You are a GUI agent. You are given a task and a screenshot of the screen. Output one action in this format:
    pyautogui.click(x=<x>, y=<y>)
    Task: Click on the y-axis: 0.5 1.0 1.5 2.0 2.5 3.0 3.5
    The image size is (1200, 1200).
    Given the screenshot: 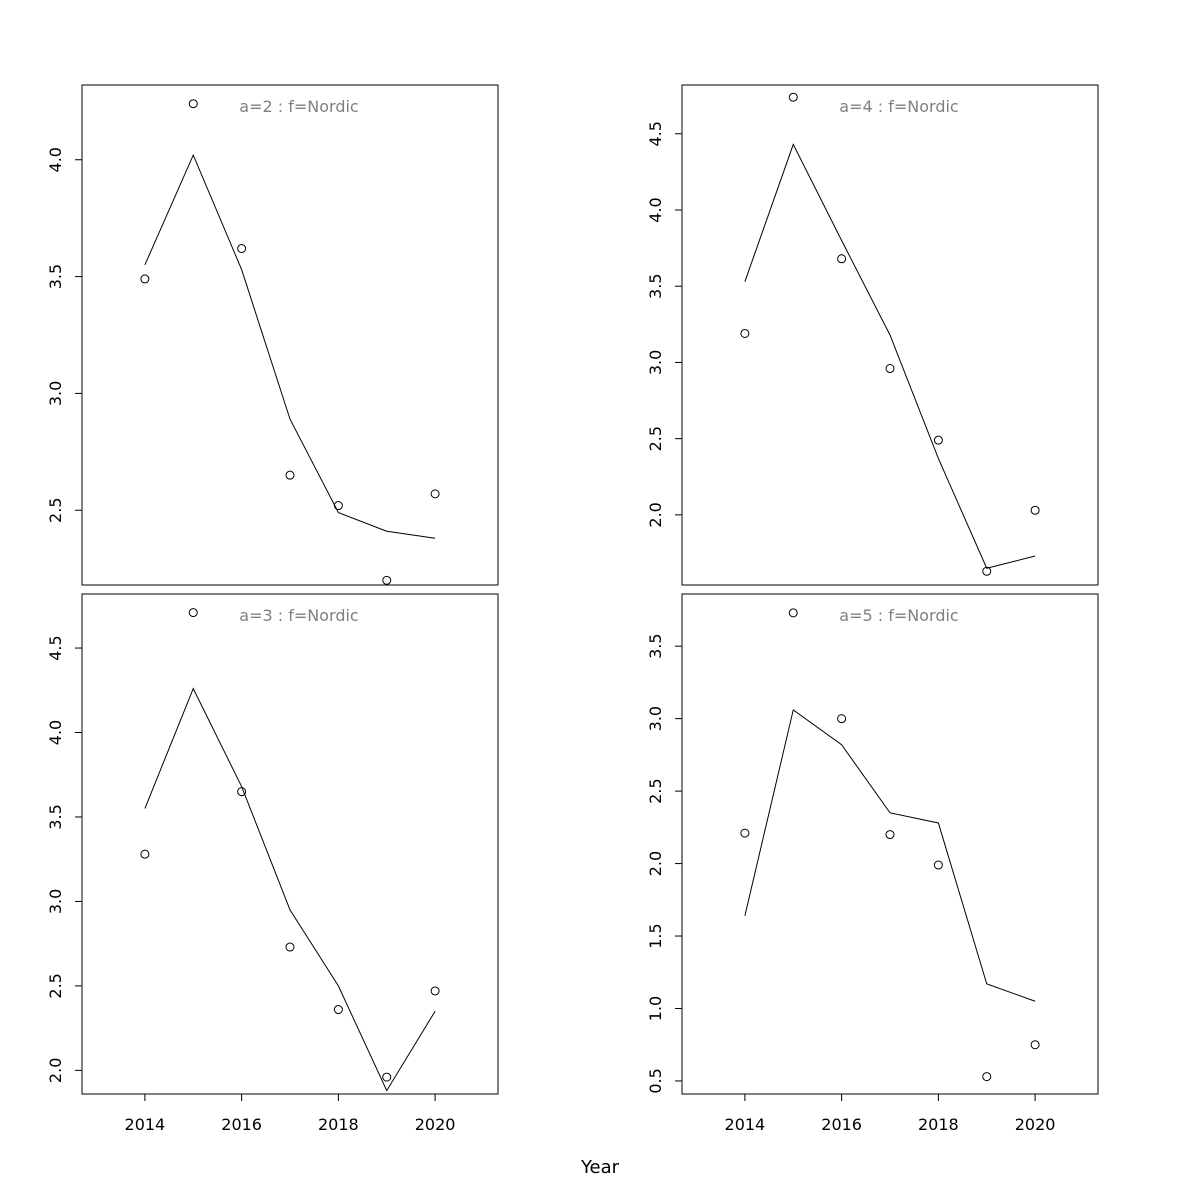 What is the action you would take?
    pyautogui.click(x=664, y=863)
    